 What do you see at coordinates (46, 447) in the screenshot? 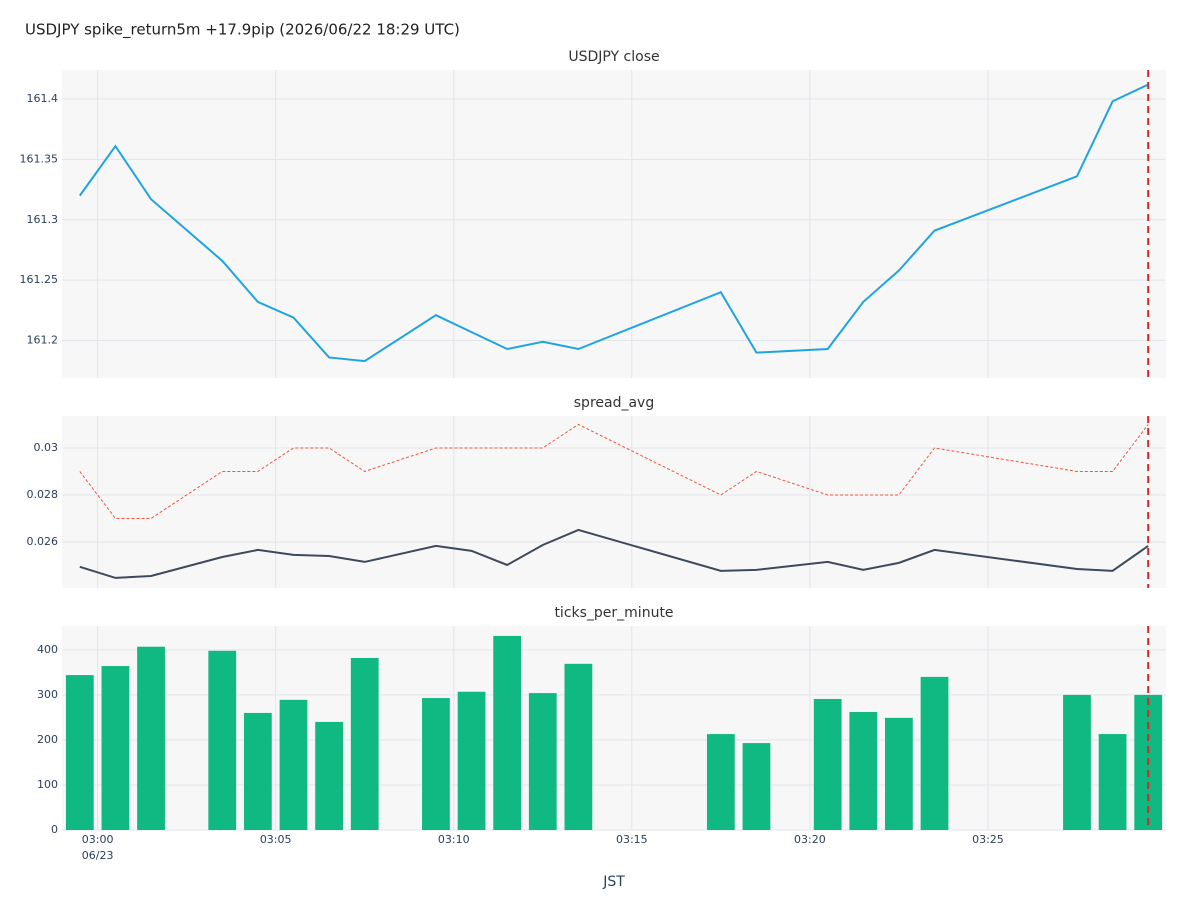
I see `y-tick-label: 0.03` at bounding box center [46, 447].